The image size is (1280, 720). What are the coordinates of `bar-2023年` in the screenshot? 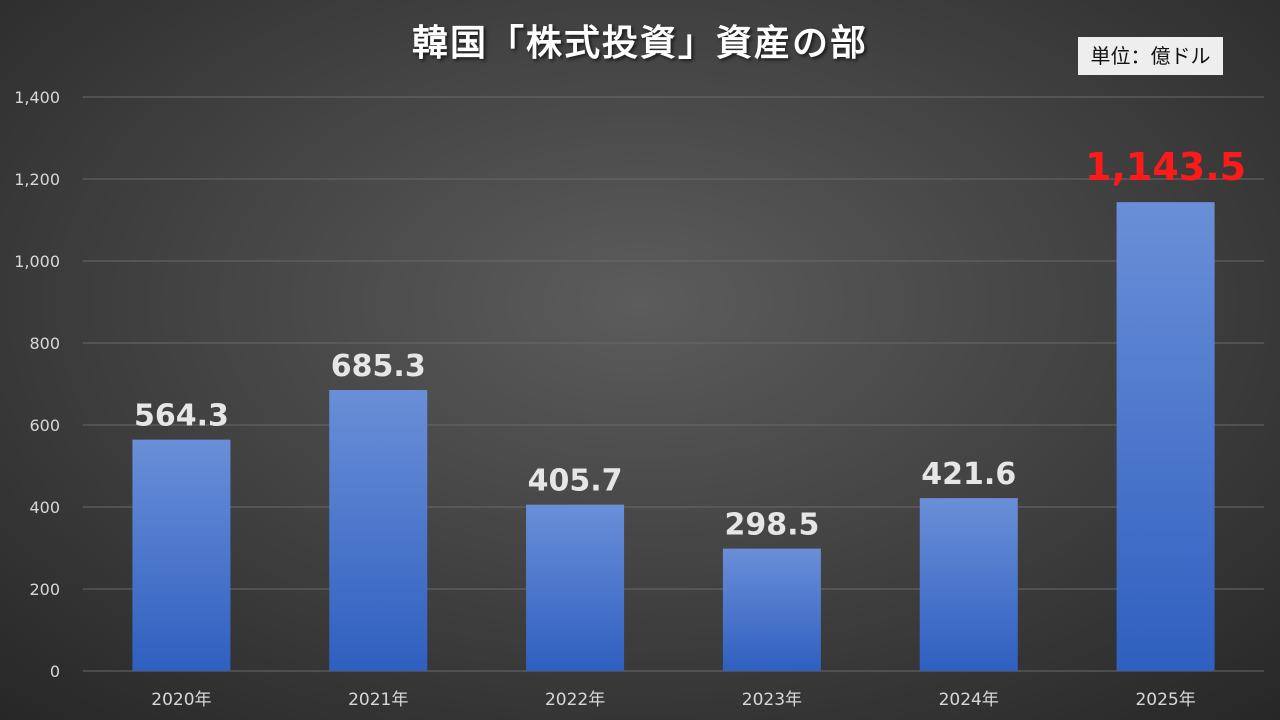 It's located at (771, 609).